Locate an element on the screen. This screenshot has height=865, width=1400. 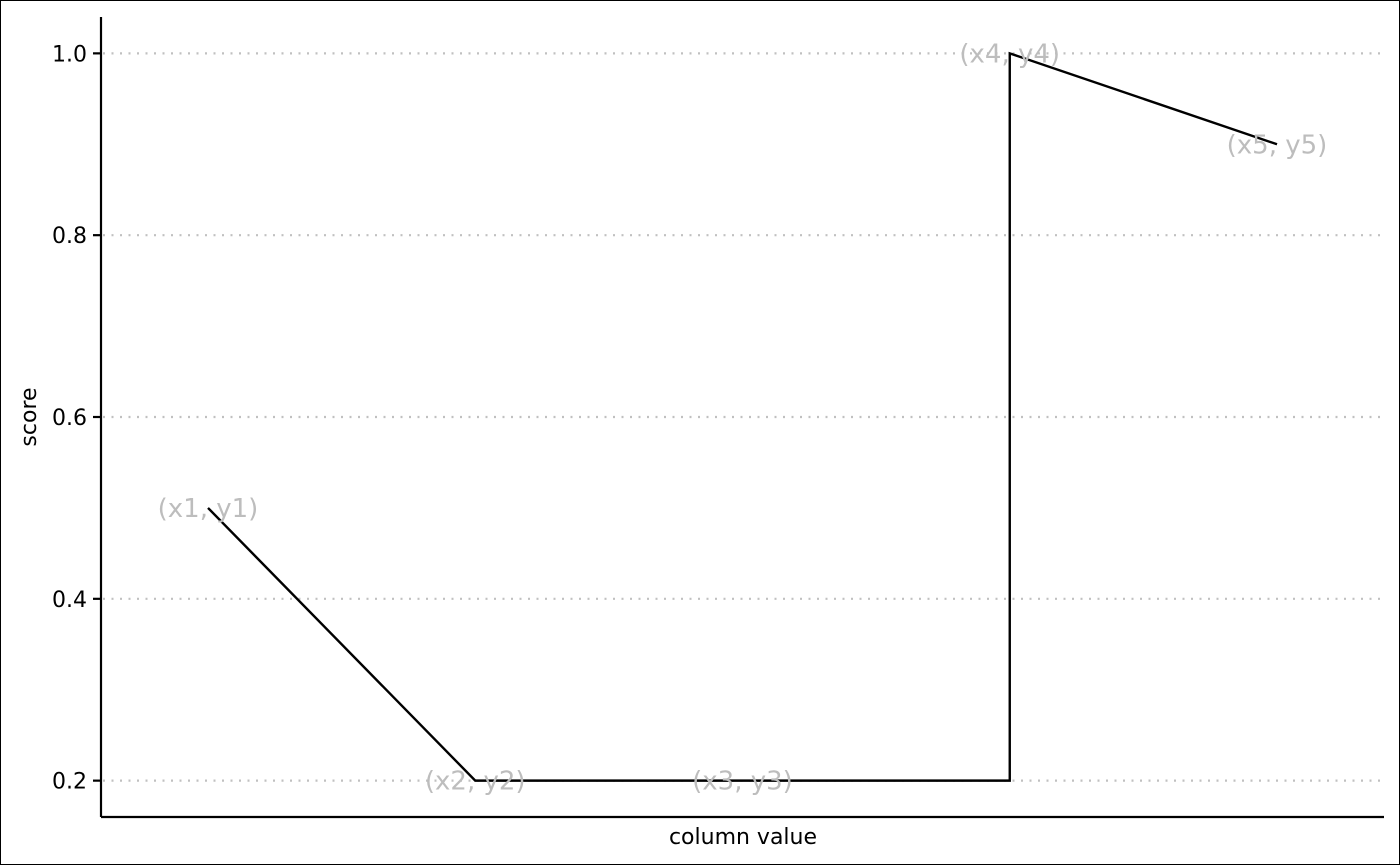
point-label: (x4, y4) is located at coordinates (1009, 54).